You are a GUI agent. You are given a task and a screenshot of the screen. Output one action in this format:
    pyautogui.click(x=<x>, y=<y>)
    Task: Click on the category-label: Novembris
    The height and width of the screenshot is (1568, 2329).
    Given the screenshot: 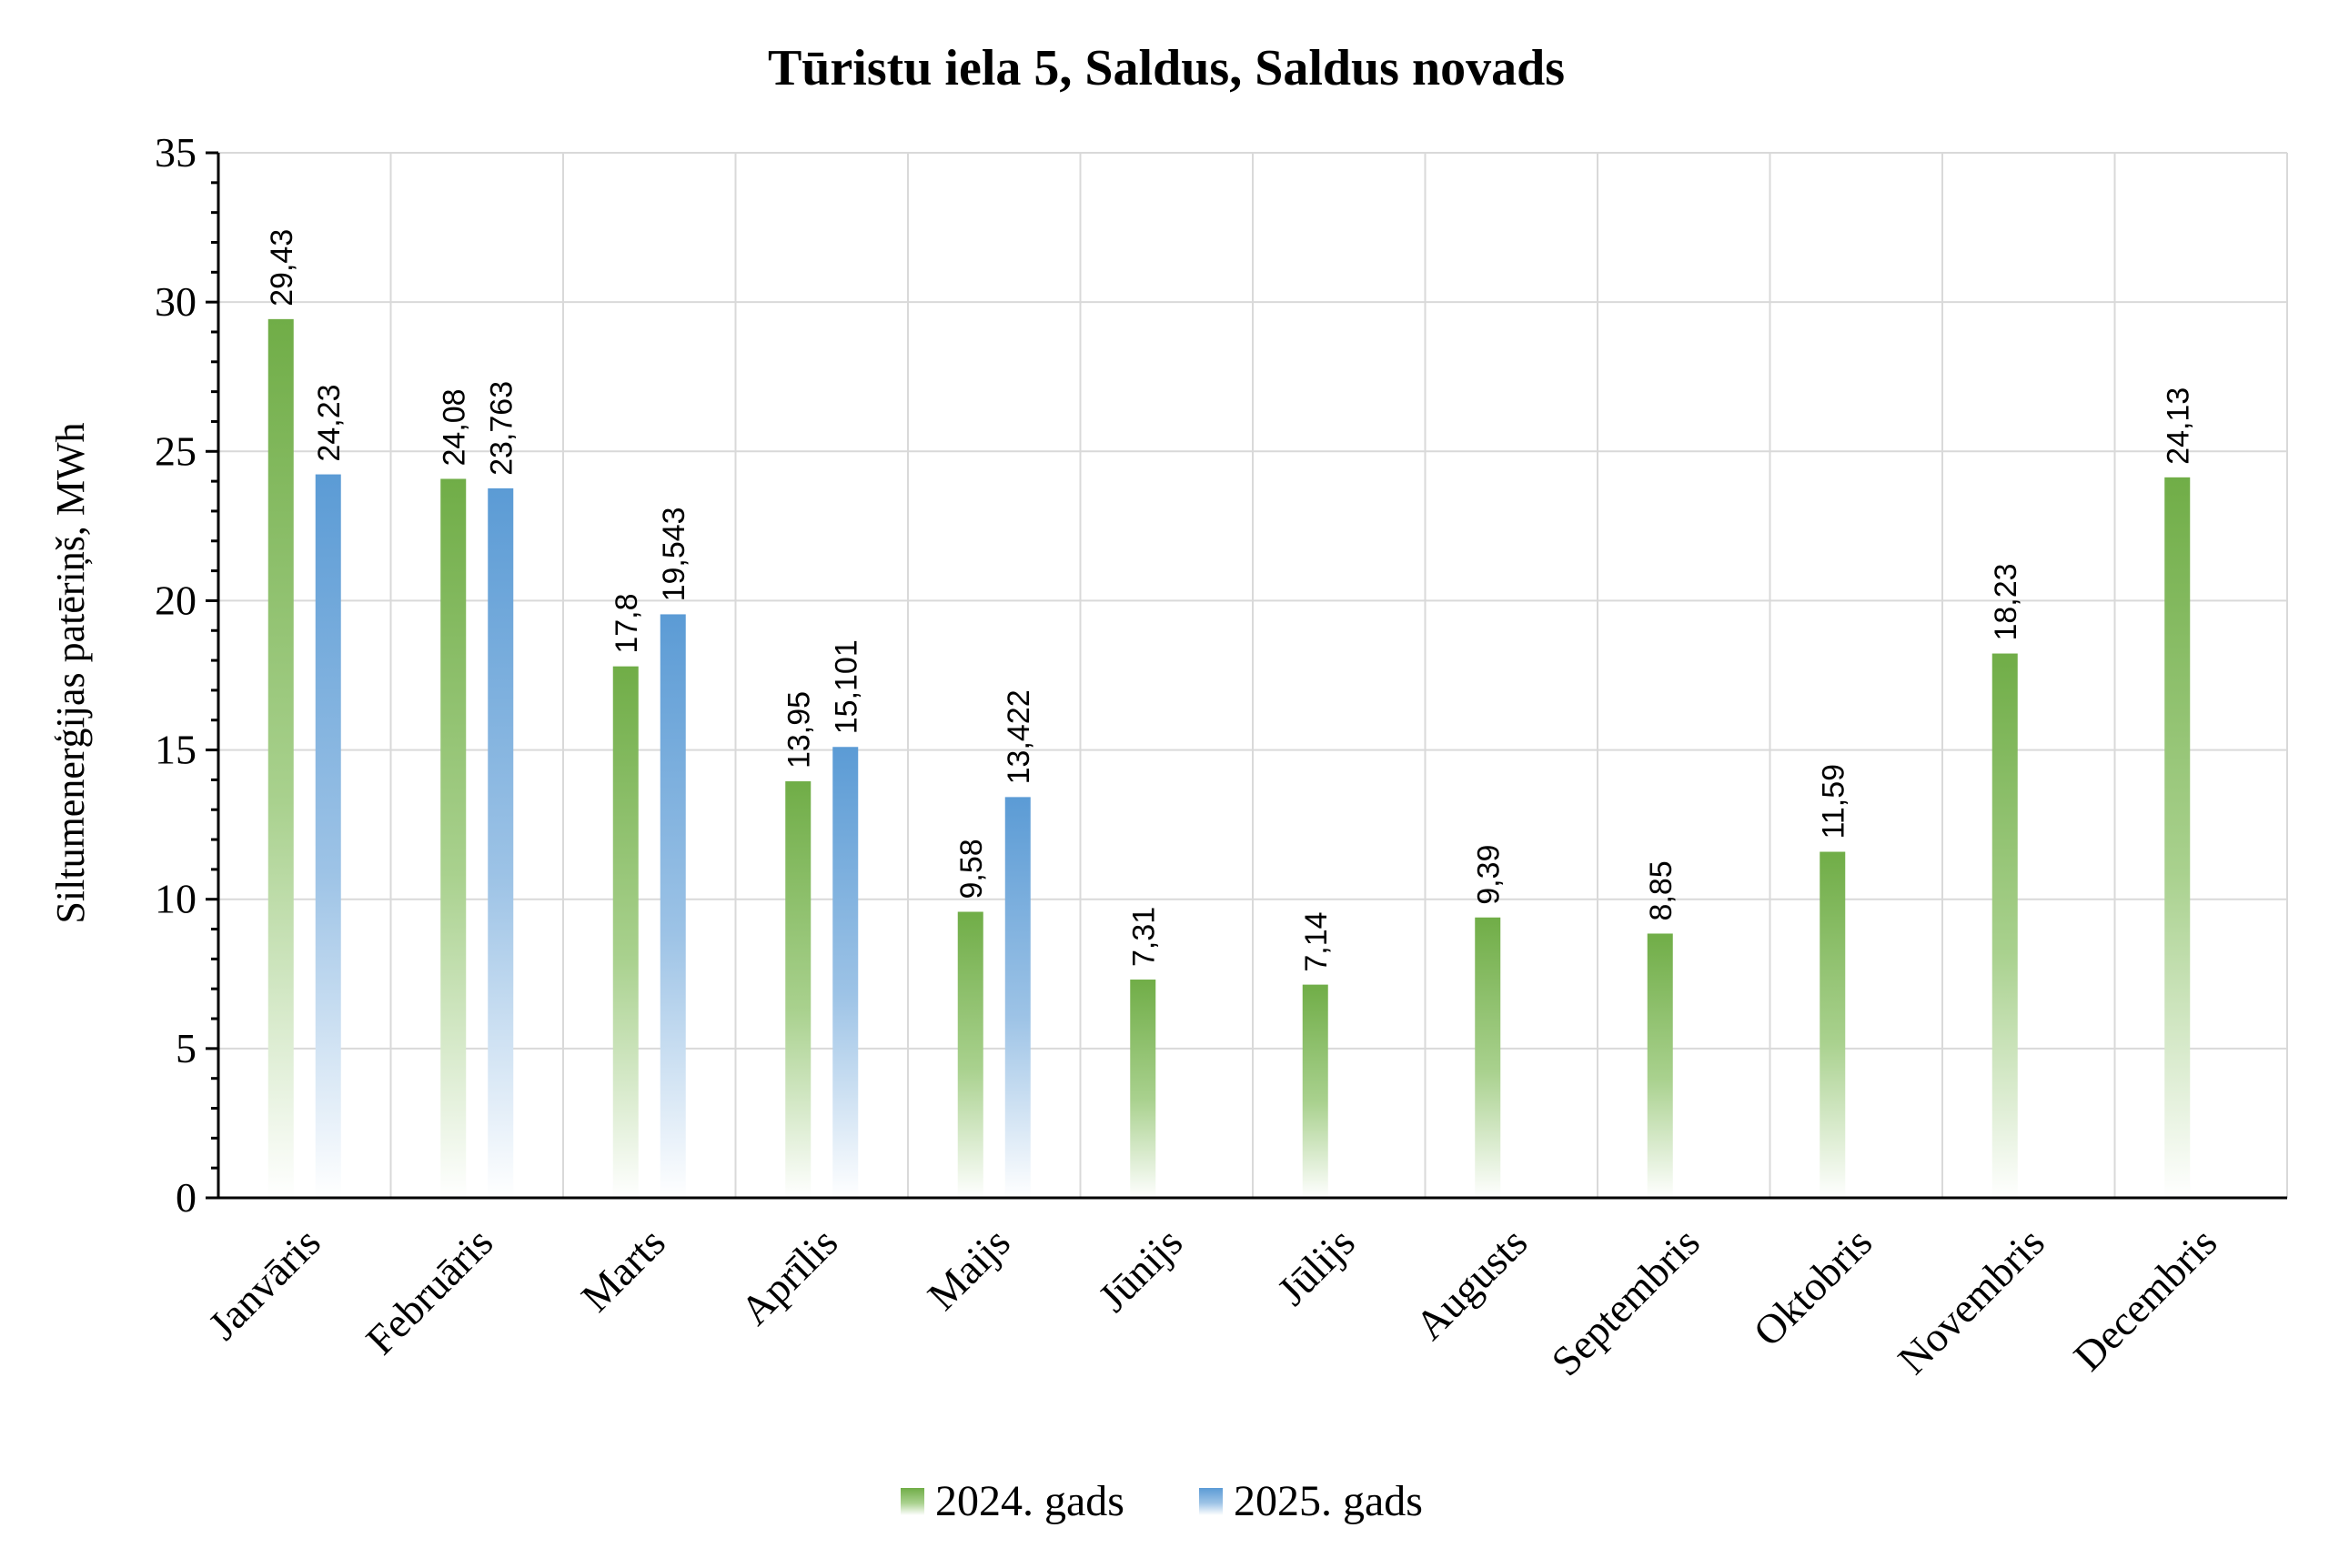 What is the action you would take?
    pyautogui.click(x=1971, y=1301)
    